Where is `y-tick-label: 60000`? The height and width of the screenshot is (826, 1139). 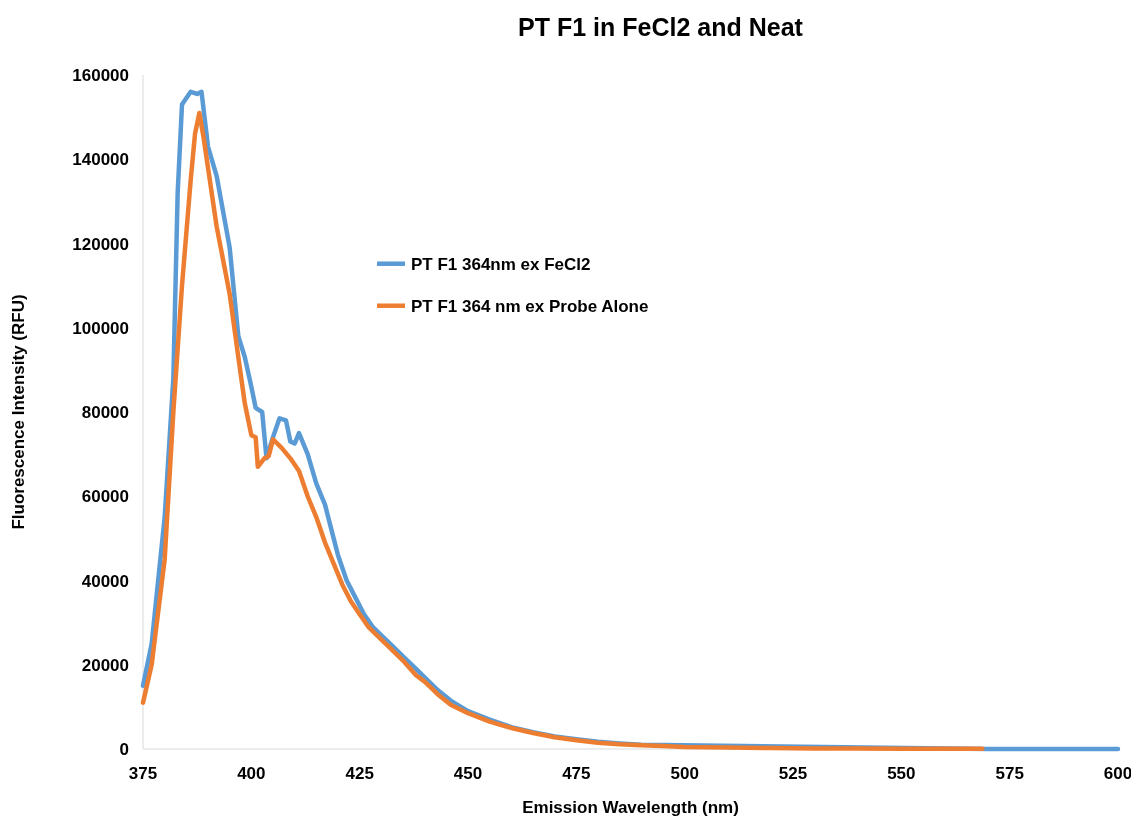
y-tick-label: 60000 is located at coordinates (105, 497).